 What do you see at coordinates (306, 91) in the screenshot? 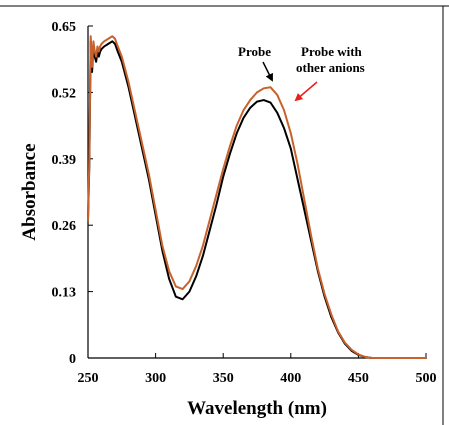
I see `probe-anions-arrow` at bounding box center [306, 91].